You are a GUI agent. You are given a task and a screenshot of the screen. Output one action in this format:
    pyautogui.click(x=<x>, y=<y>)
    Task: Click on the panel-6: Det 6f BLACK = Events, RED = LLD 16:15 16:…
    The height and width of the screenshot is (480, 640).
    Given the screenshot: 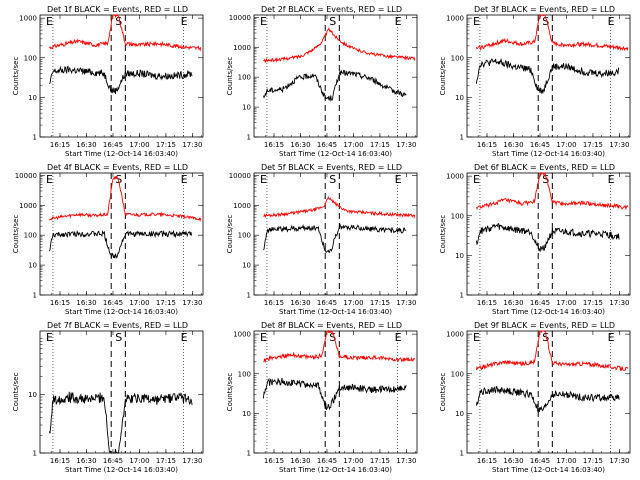 What is the action you would take?
    pyautogui.click(x=535, y=239)
    